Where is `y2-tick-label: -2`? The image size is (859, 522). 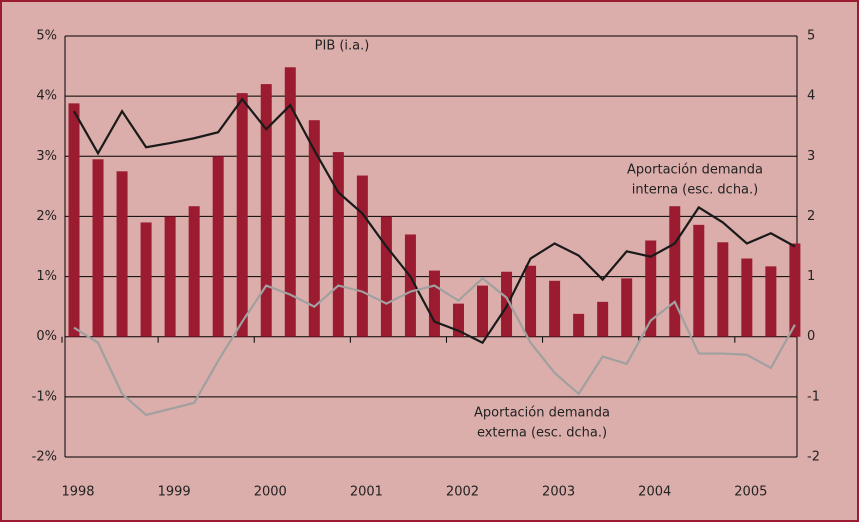
y2-tick-label: -2 is located at coordinates (813, 457).